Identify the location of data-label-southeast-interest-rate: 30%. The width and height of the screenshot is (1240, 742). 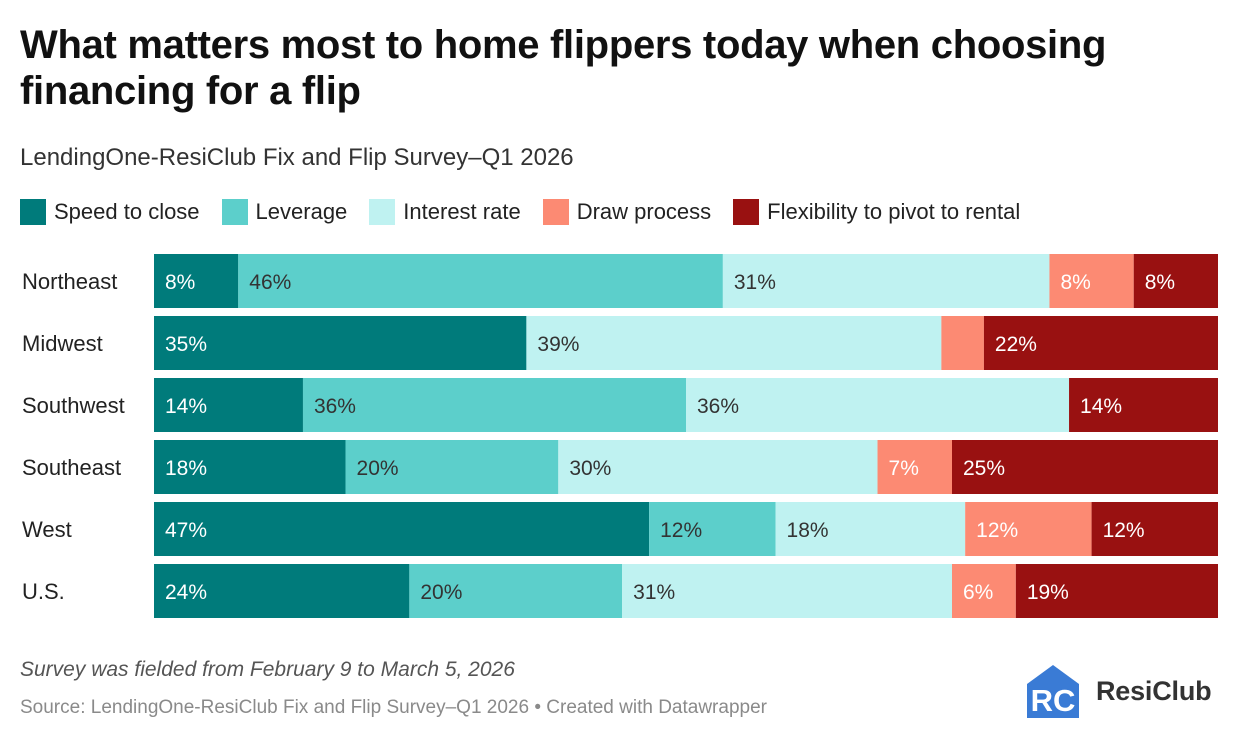
(590, 468).